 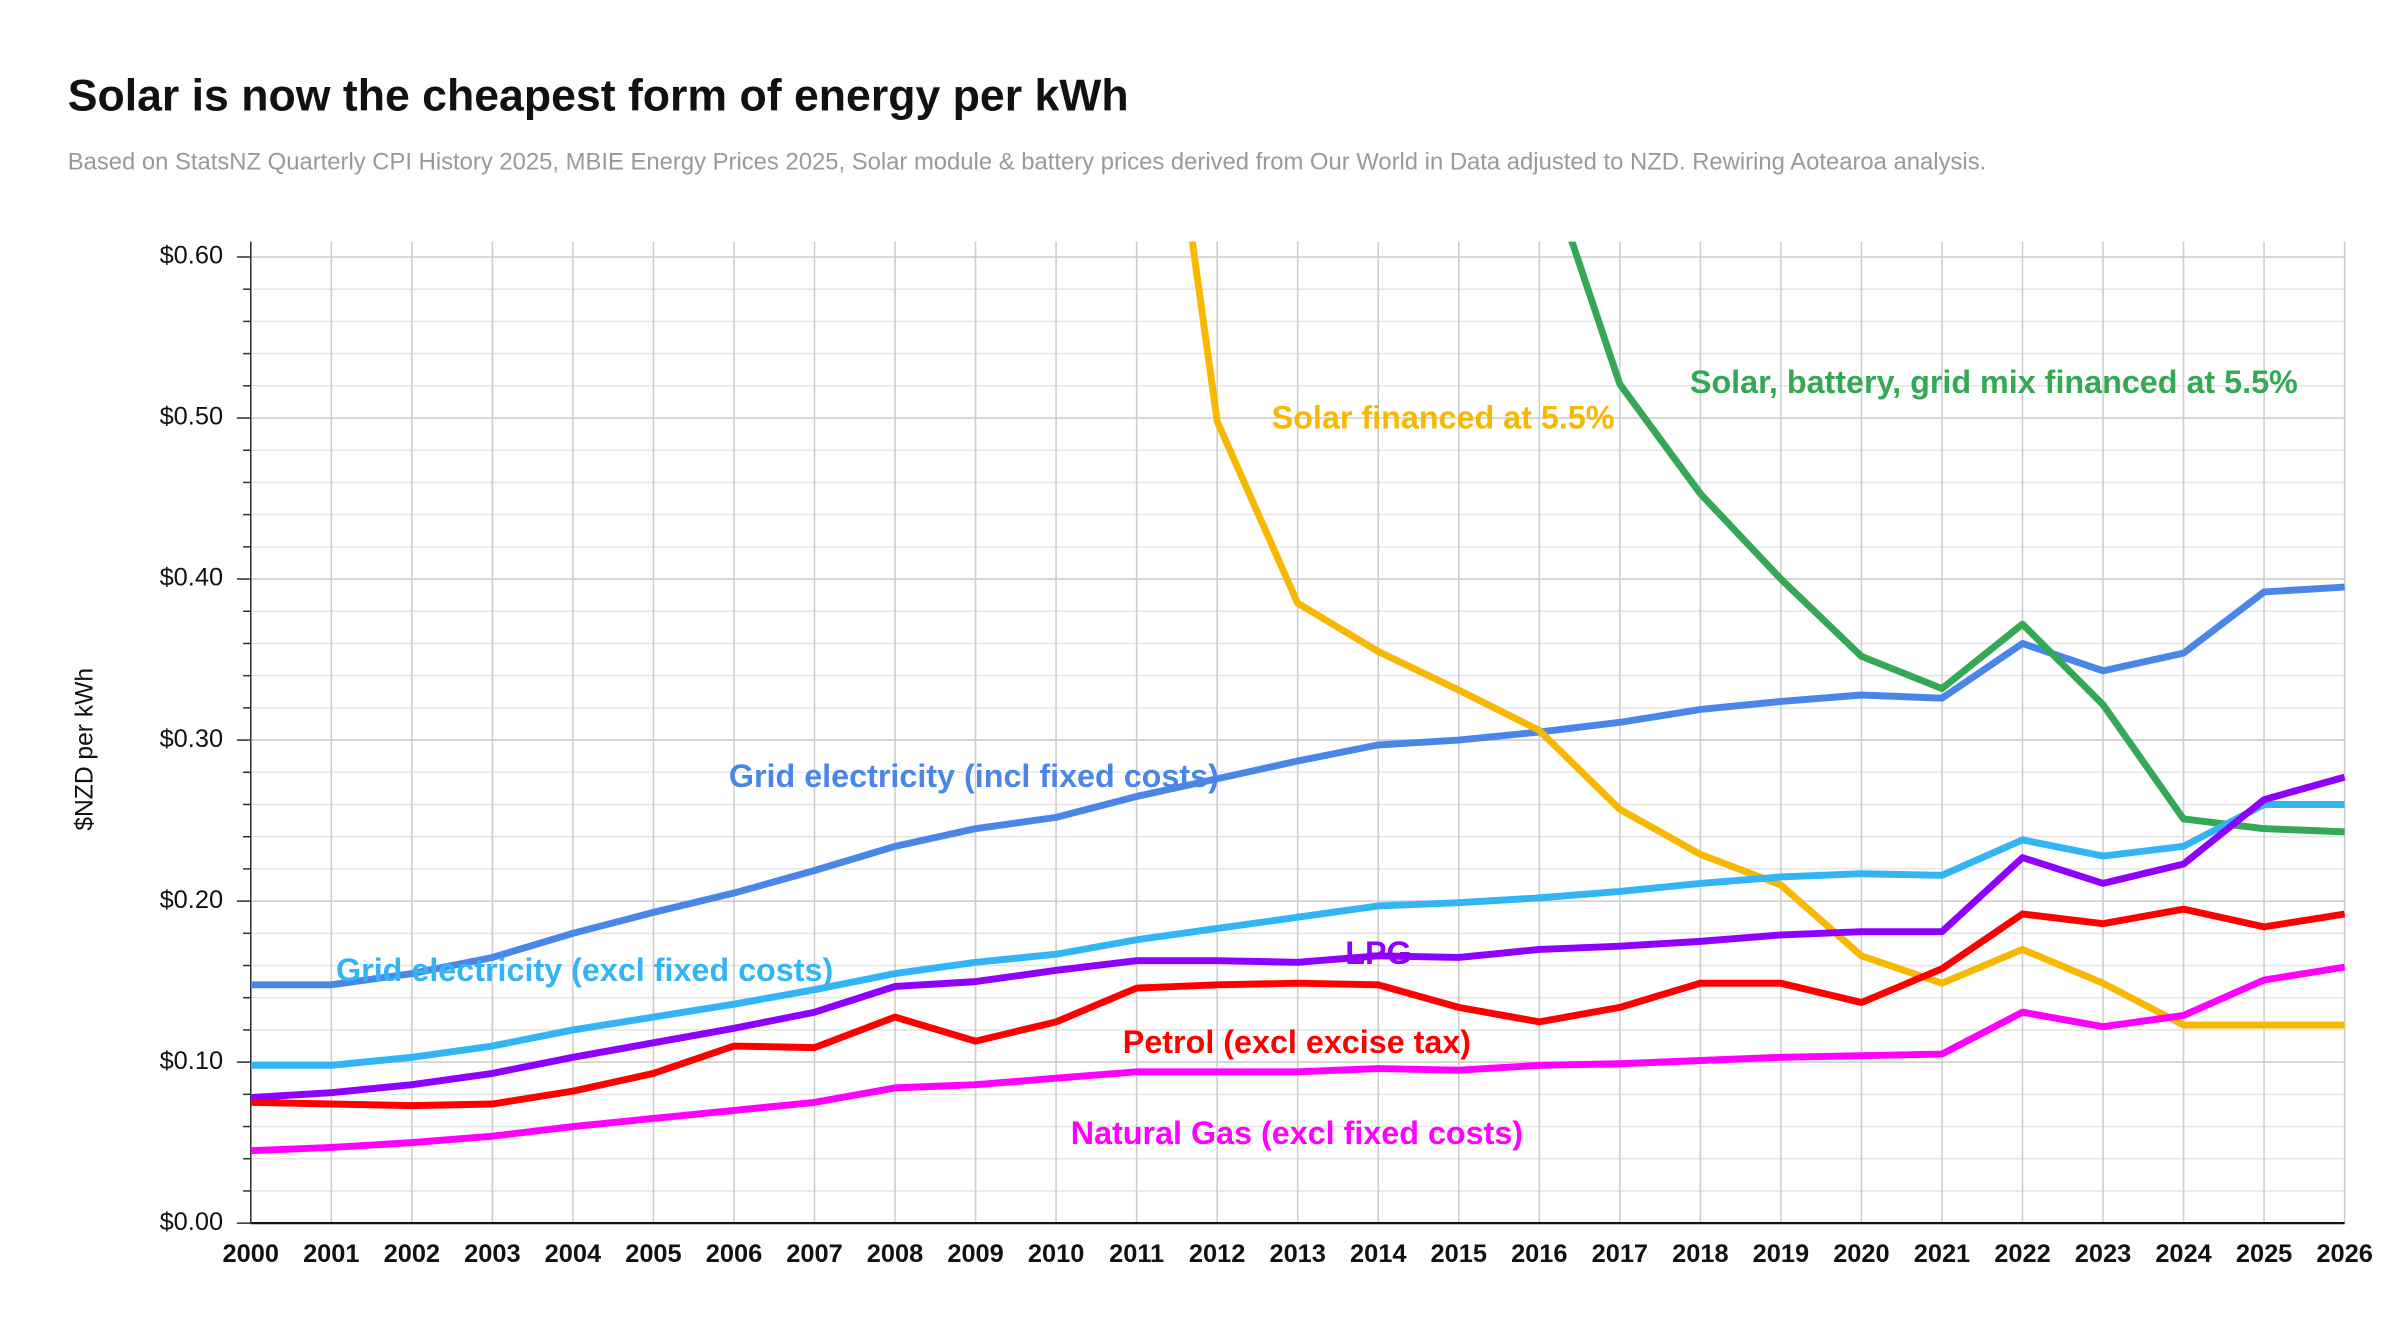 What do you see at coordinates (191, 900) in the screenshot?
I see `y-tick-label: $0.20` at bounding box center [191, 900].